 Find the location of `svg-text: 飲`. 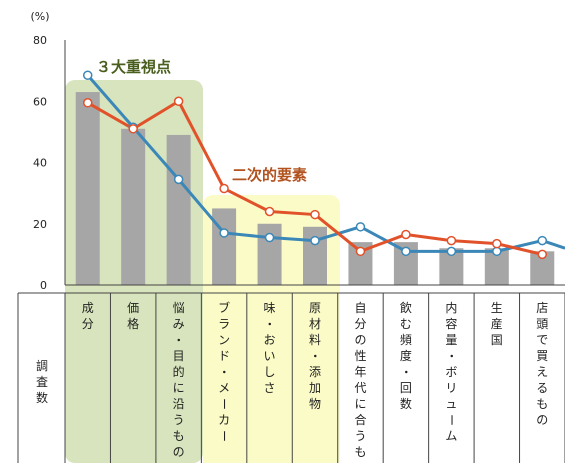

svg-text: 飲 is located at coordinates (406, 307).